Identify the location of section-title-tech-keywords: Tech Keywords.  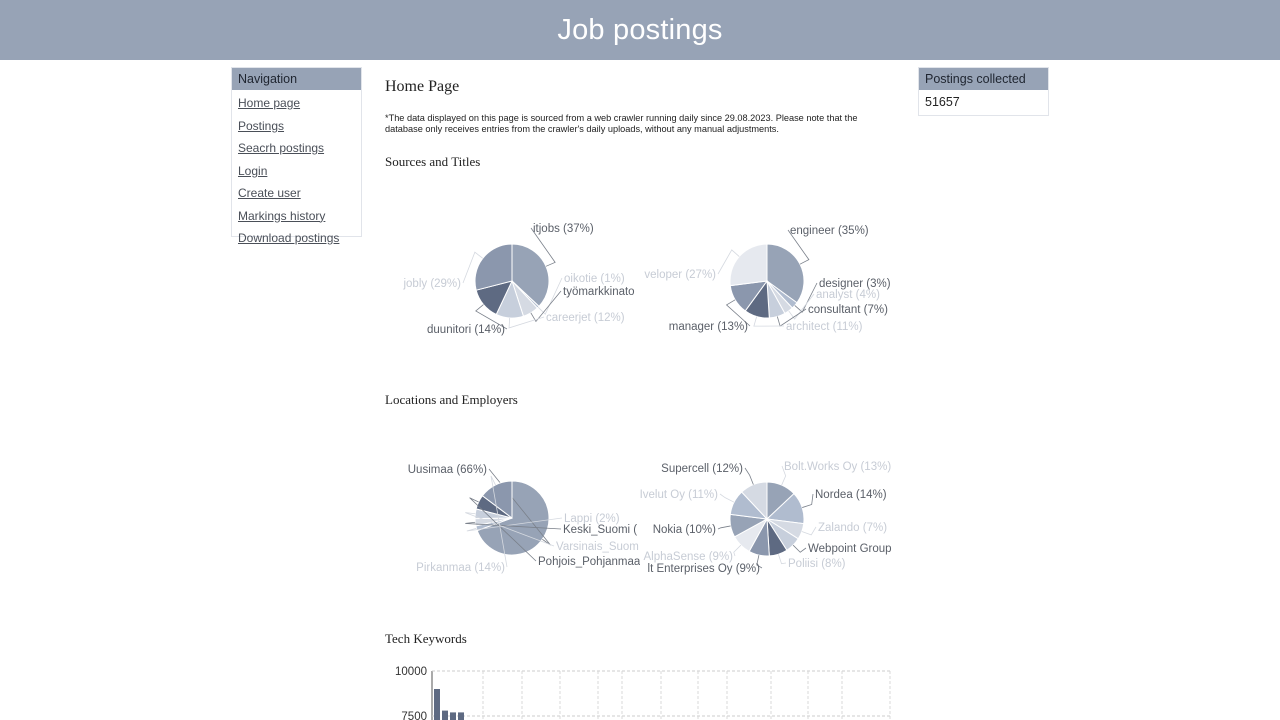
(426, 638).